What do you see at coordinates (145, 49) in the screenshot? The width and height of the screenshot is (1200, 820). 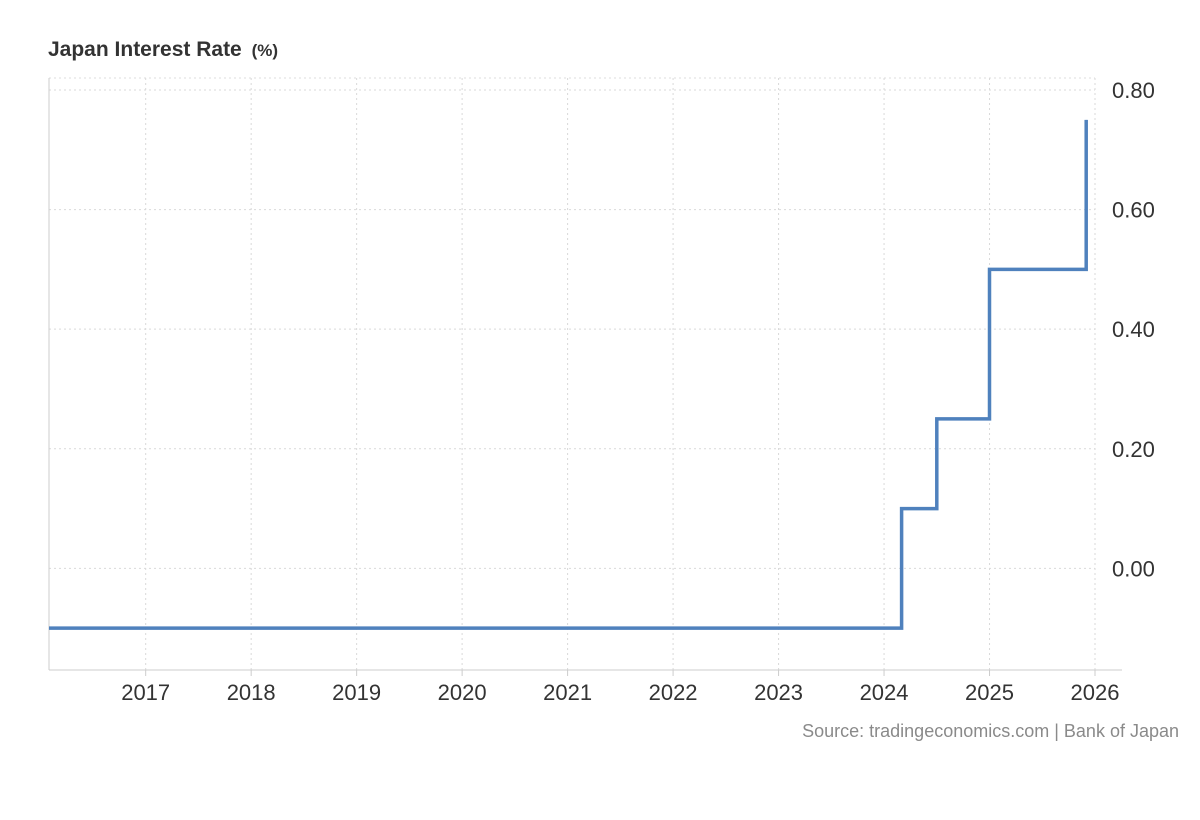 I see `chart-title-text: Japan Interest Rate` at bounding box center [145, 49].